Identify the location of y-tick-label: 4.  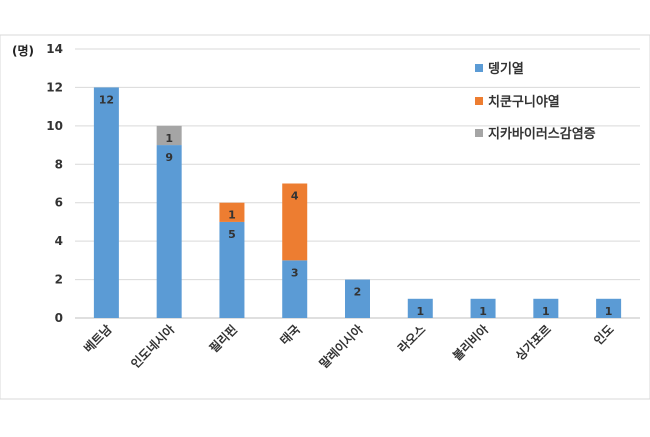
(59, 241).